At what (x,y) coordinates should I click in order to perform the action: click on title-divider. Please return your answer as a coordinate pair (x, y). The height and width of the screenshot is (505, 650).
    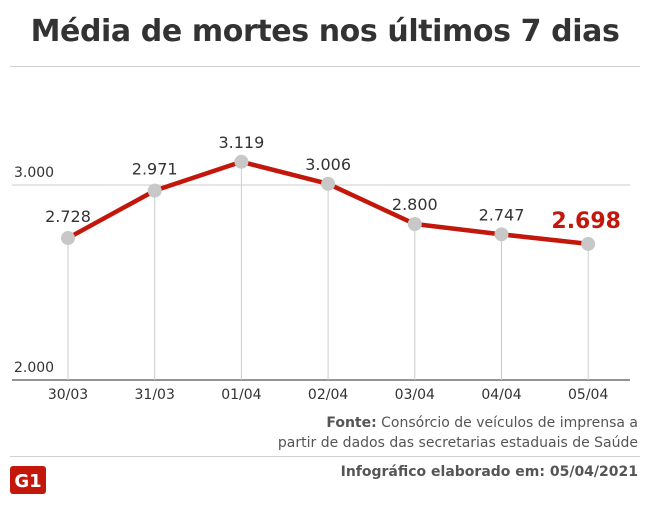
    Looking at the image, I should click on (325, 66).